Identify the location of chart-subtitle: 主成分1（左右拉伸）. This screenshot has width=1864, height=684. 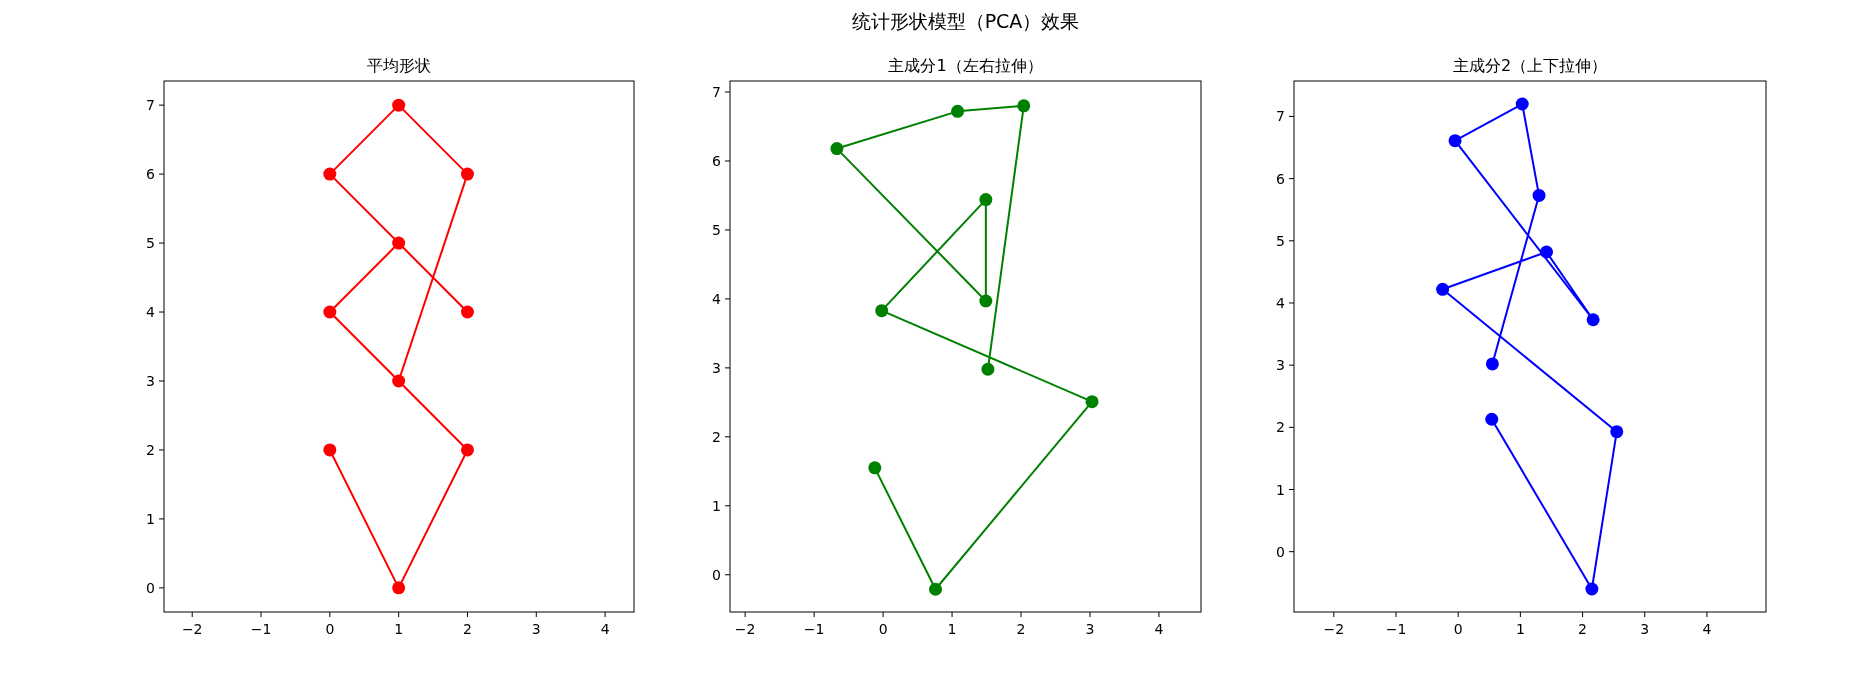
(965, 65).